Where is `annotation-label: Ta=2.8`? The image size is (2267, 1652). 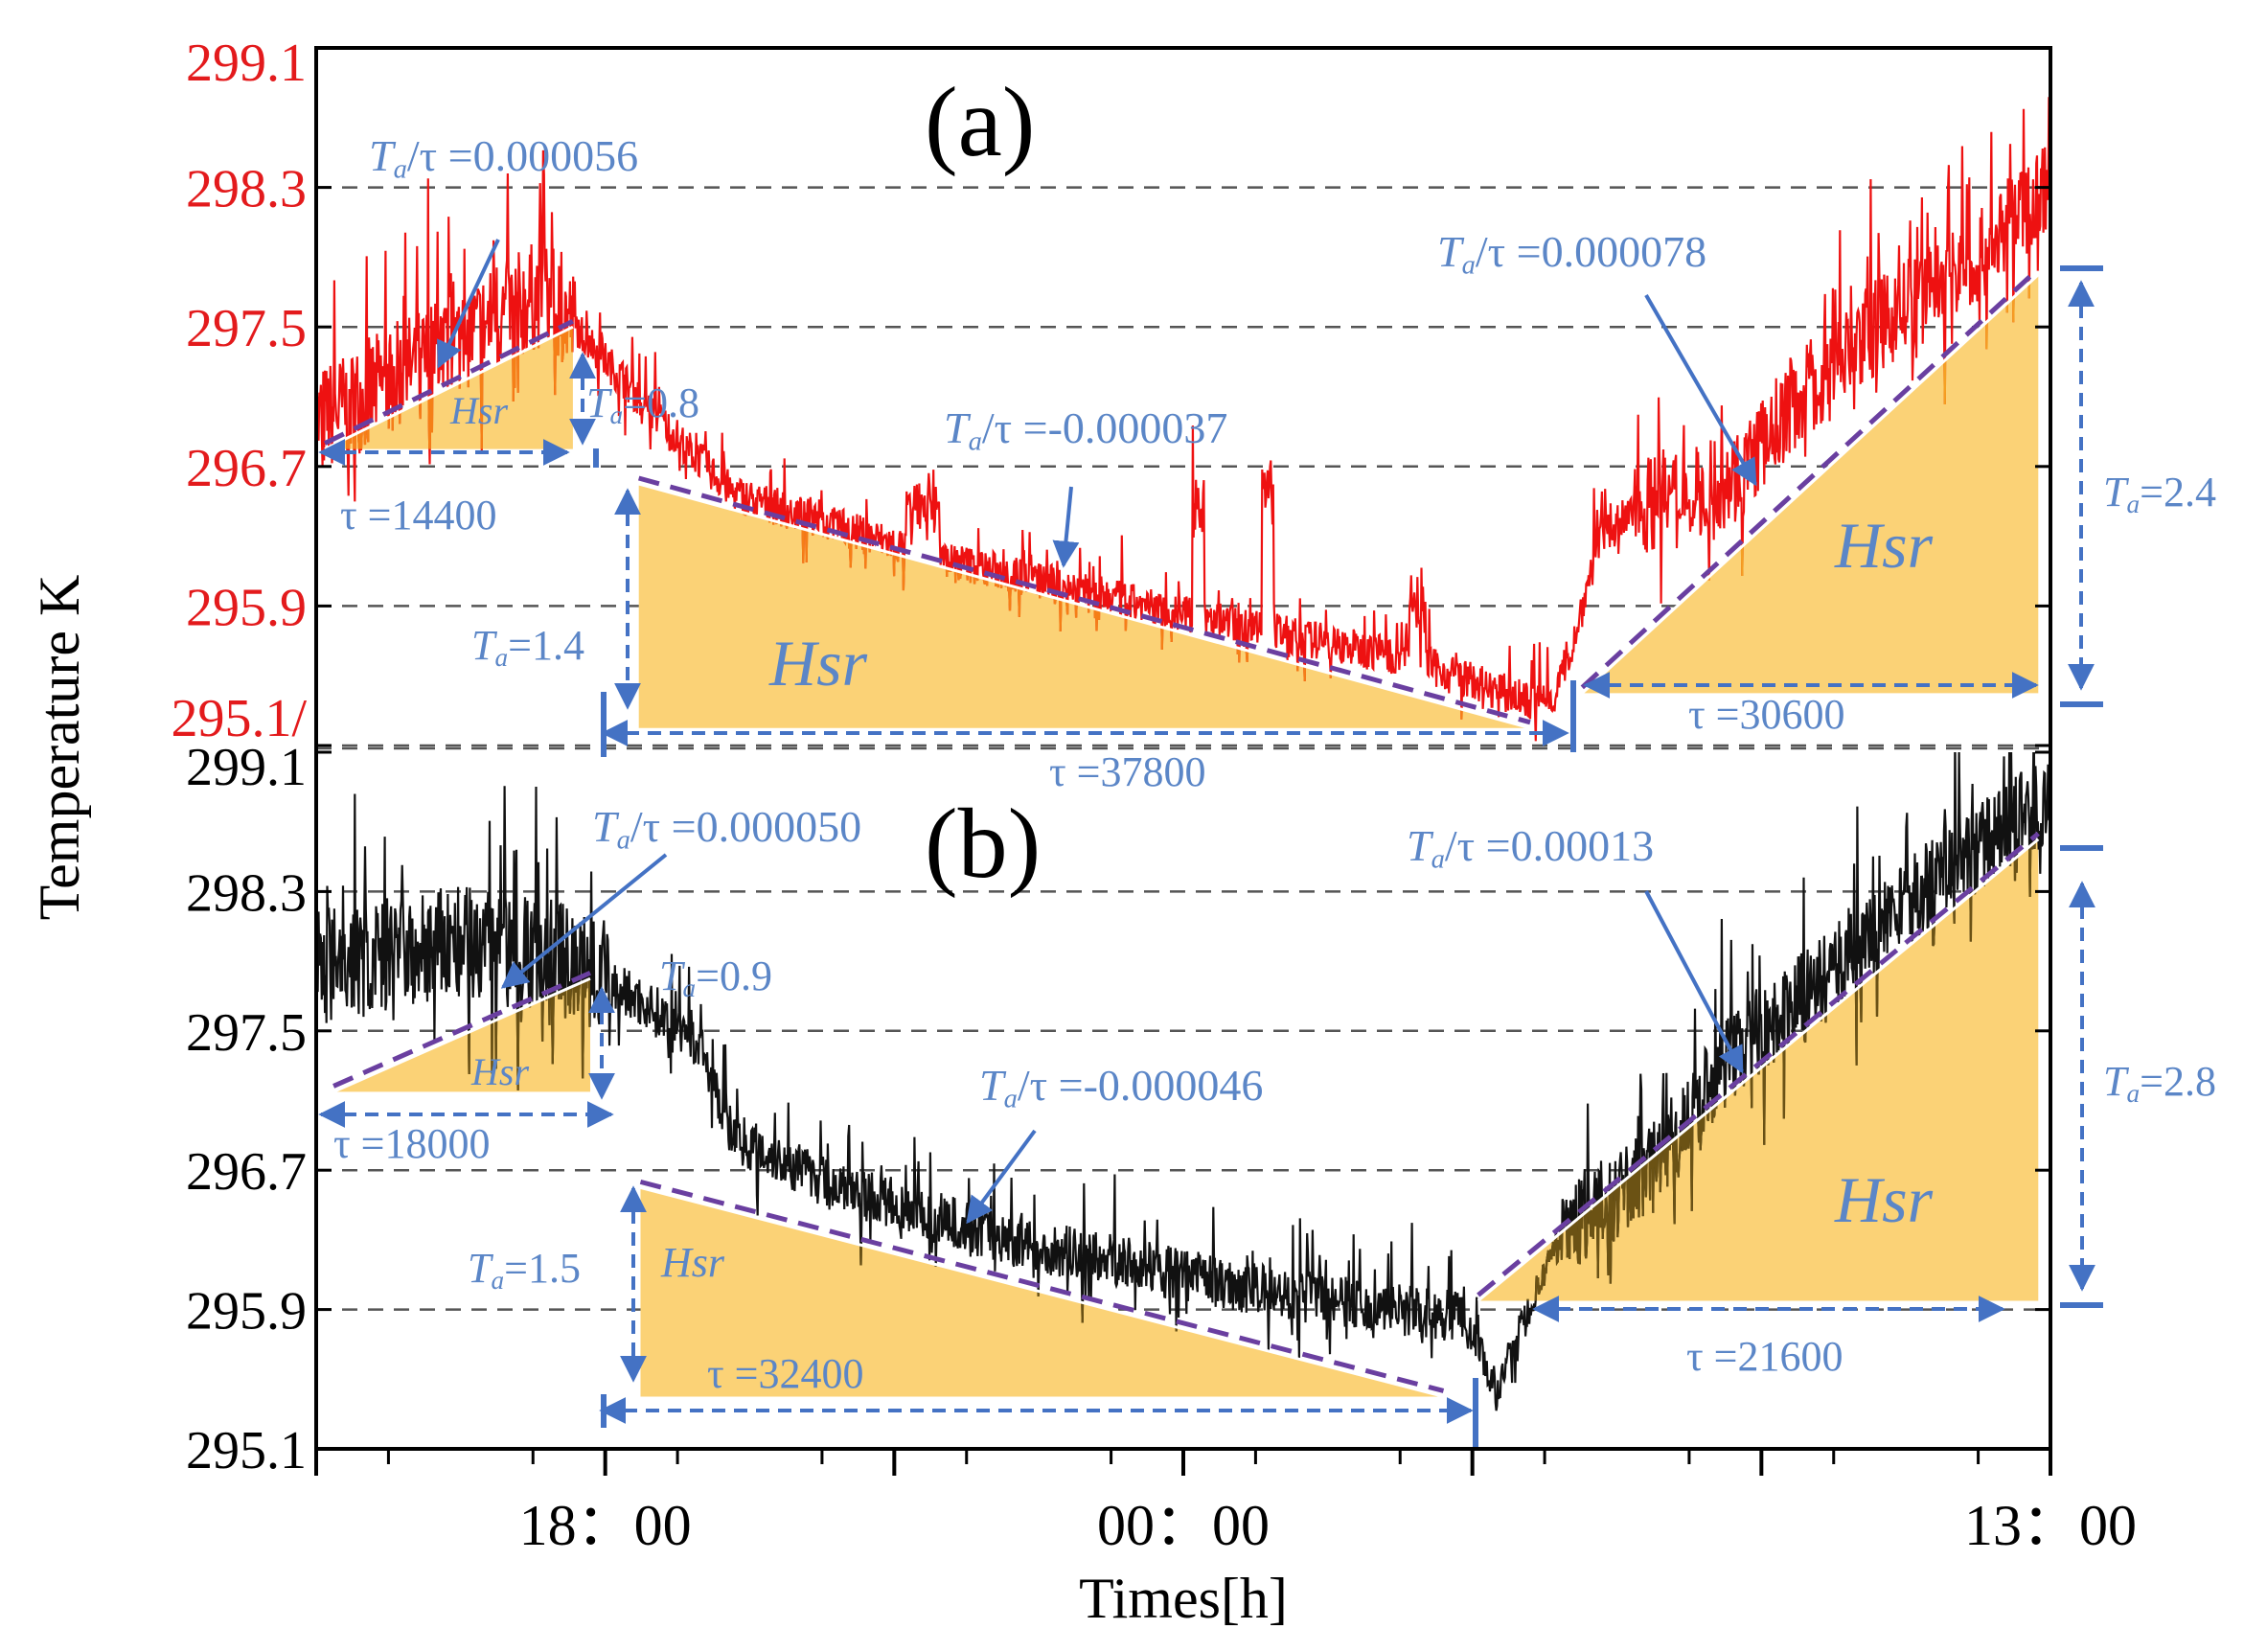
annotation-label: Ta=2.8 is located at coordinates (2159, 1083).